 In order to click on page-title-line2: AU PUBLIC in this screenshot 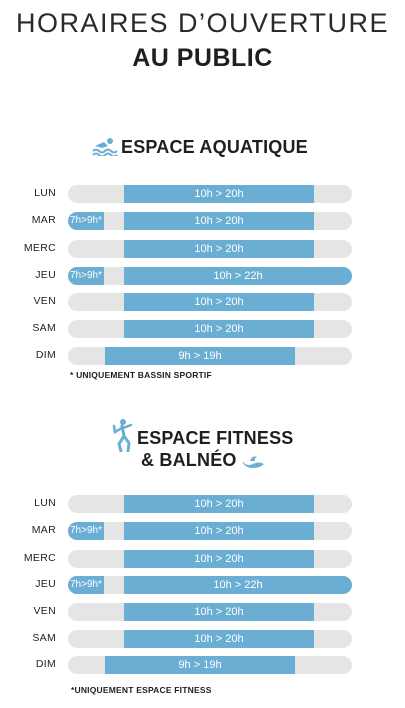, I will do `click(202, 58)`.